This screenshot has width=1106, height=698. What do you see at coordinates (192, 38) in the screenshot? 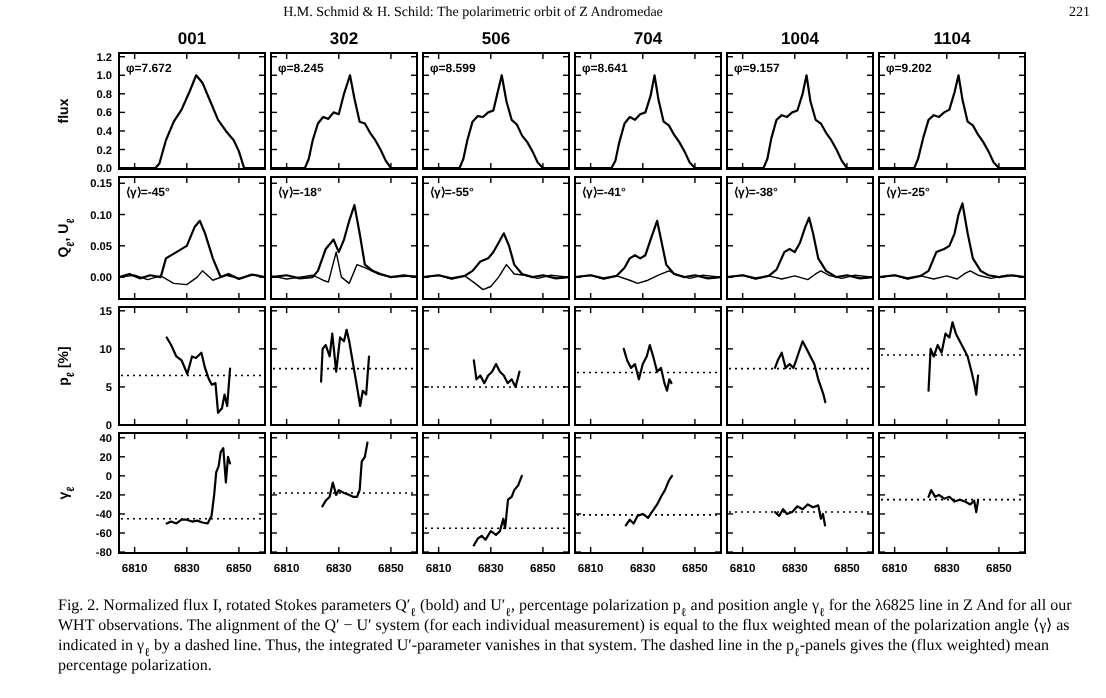
I see `chart-title: 001` at bounding box center [192, 38].